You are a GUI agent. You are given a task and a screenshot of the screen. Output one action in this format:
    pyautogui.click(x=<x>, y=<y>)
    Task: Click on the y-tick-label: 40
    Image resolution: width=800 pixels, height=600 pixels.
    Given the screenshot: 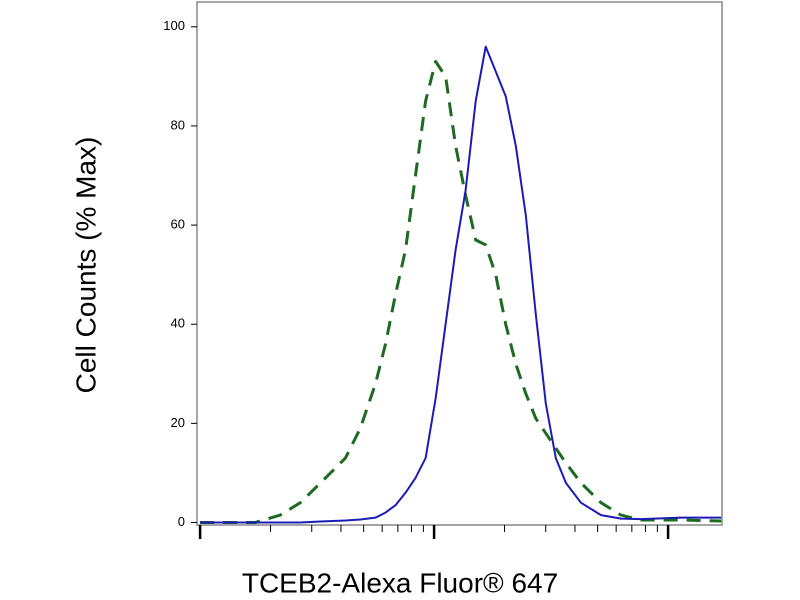 What is the action you would take?
    pyautogui.click(x=178, y=323)
    